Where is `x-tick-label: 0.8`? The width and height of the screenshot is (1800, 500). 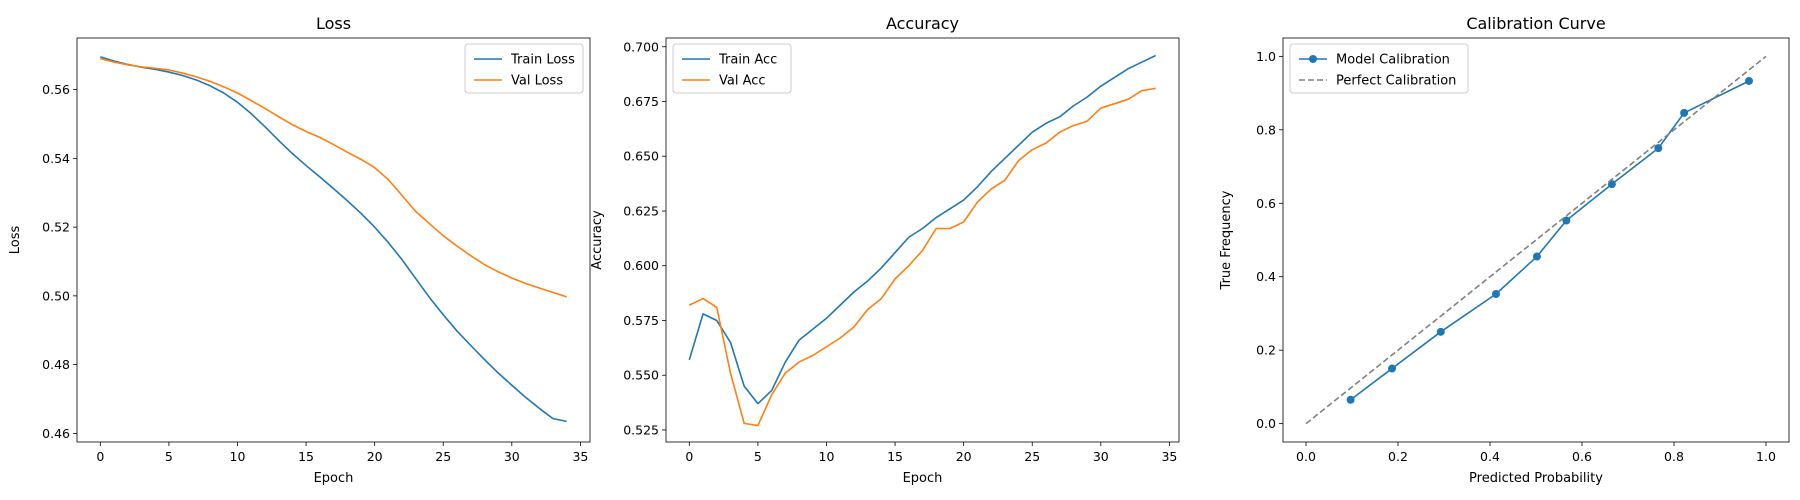 x-tick-label: 0.8 is located at coordinates (1674, 456).